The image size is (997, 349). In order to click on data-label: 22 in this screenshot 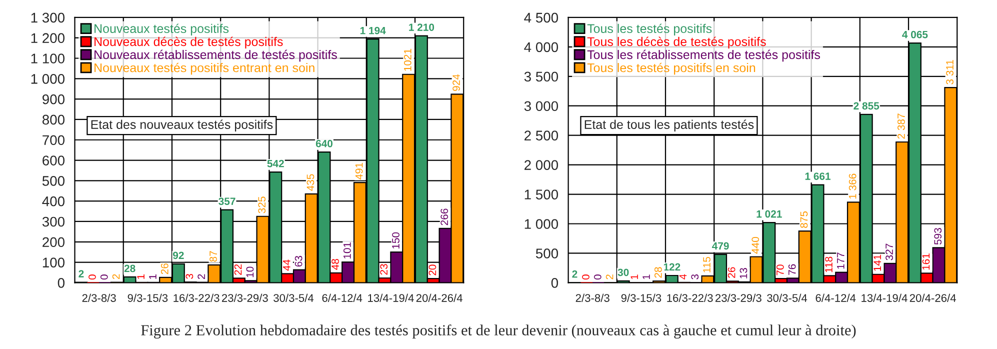, I will do `click(238, 269)`.